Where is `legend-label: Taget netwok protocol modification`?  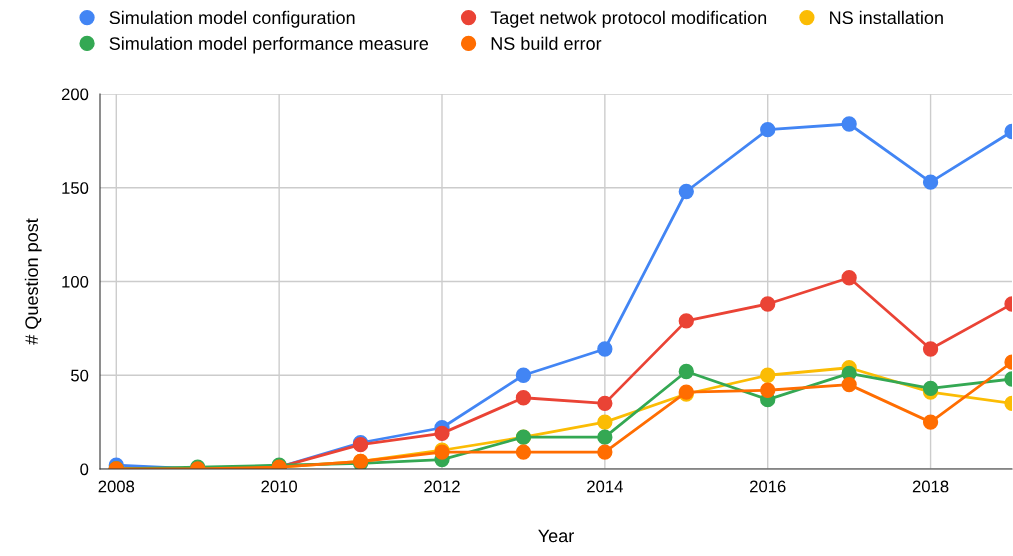 legend-label: Taget netwok protocol modification is located at coordinates (628, 19).